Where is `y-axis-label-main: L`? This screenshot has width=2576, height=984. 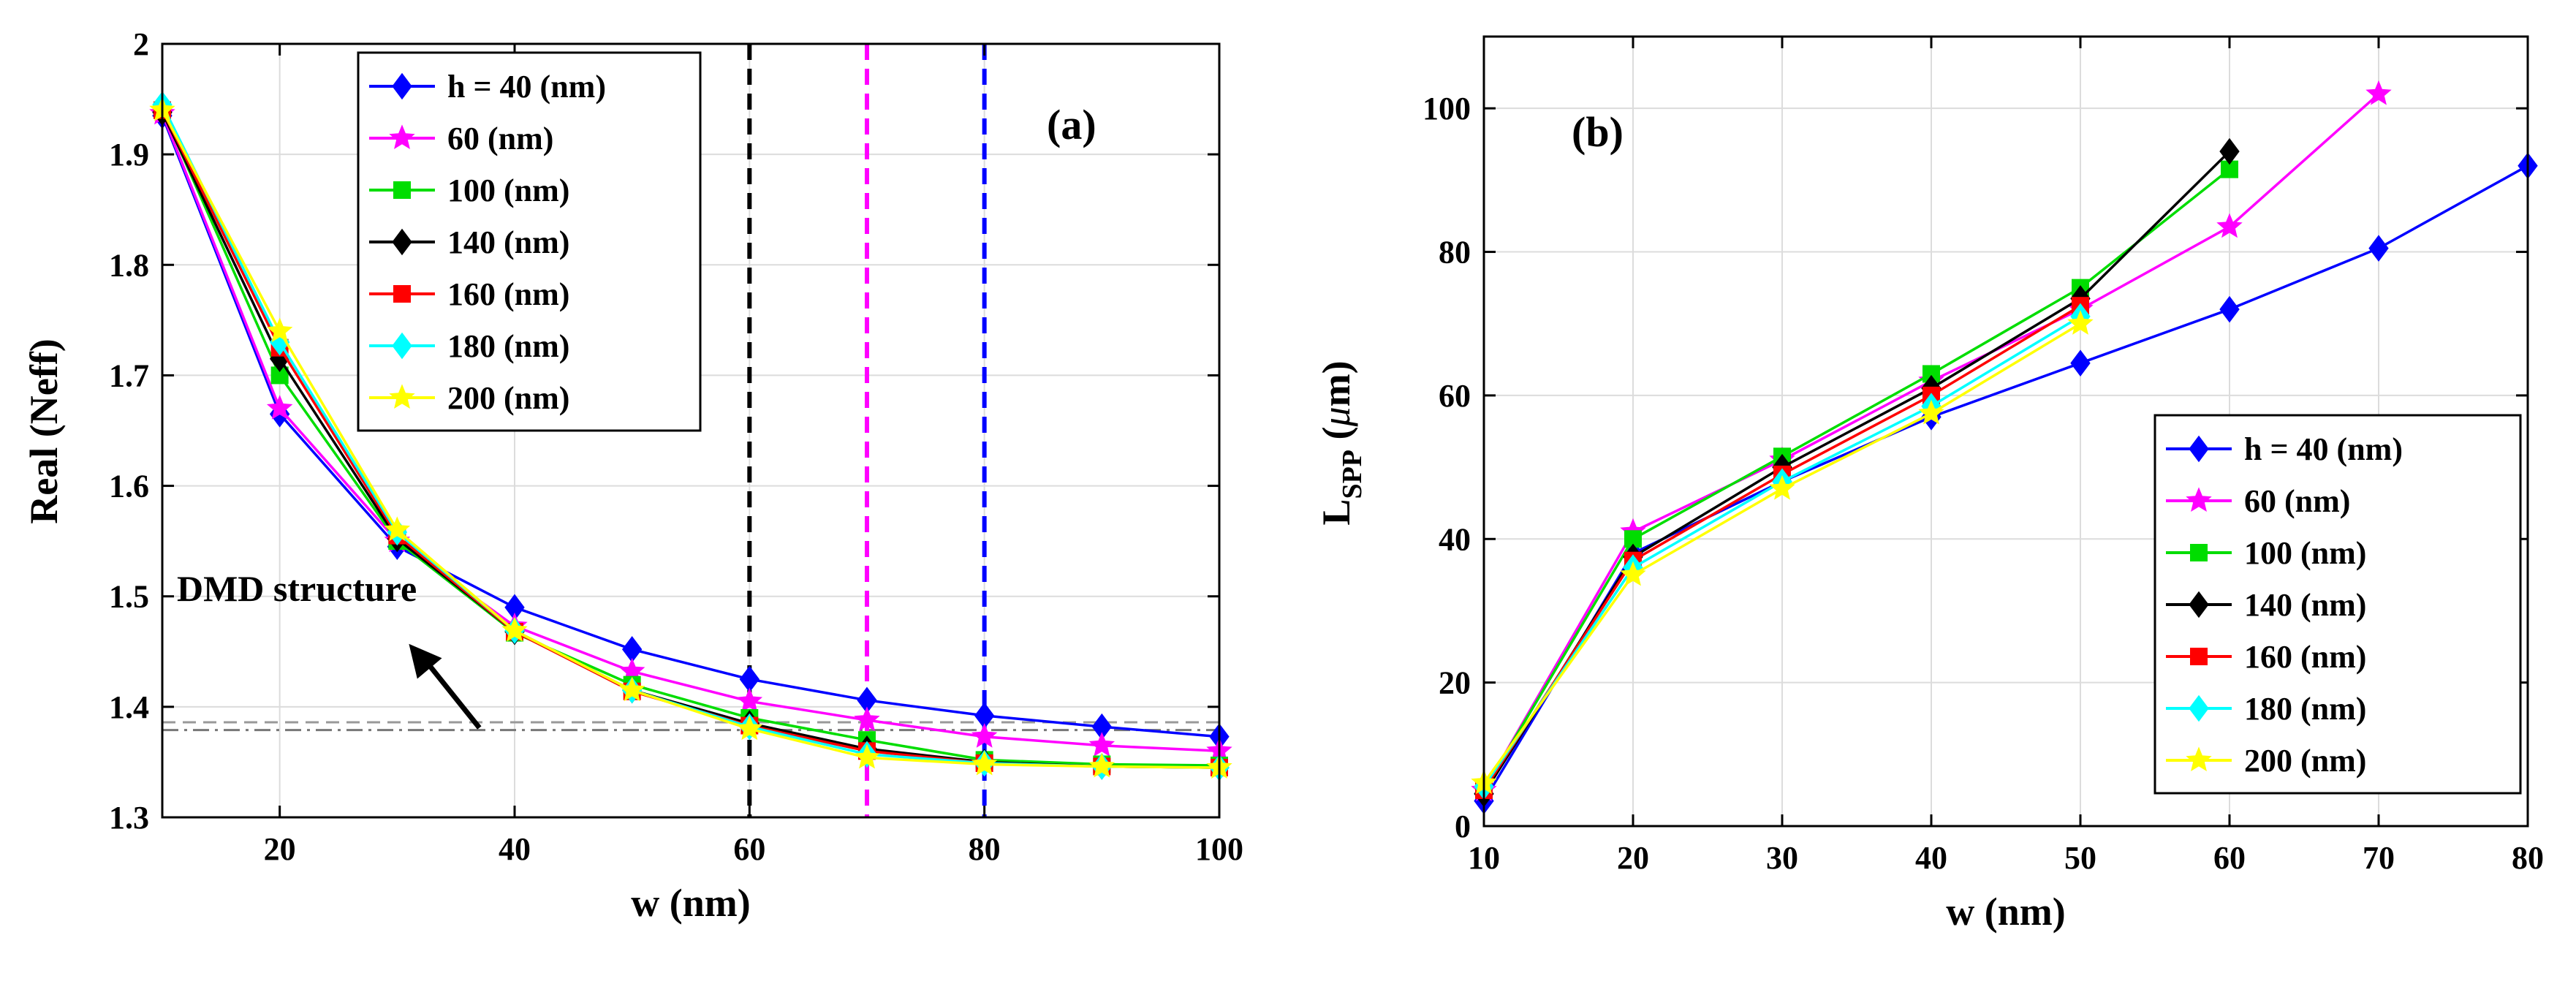
y-axis-label-main: L is located at coordinates (1336, 512).